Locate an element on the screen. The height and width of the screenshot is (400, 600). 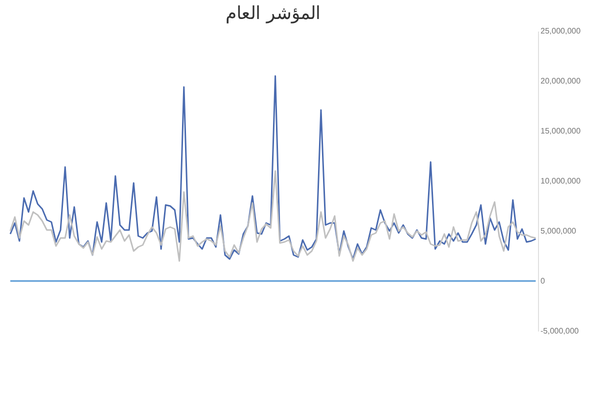
y-tick-label: 10,000,000 is located at coordinates (561, 181).